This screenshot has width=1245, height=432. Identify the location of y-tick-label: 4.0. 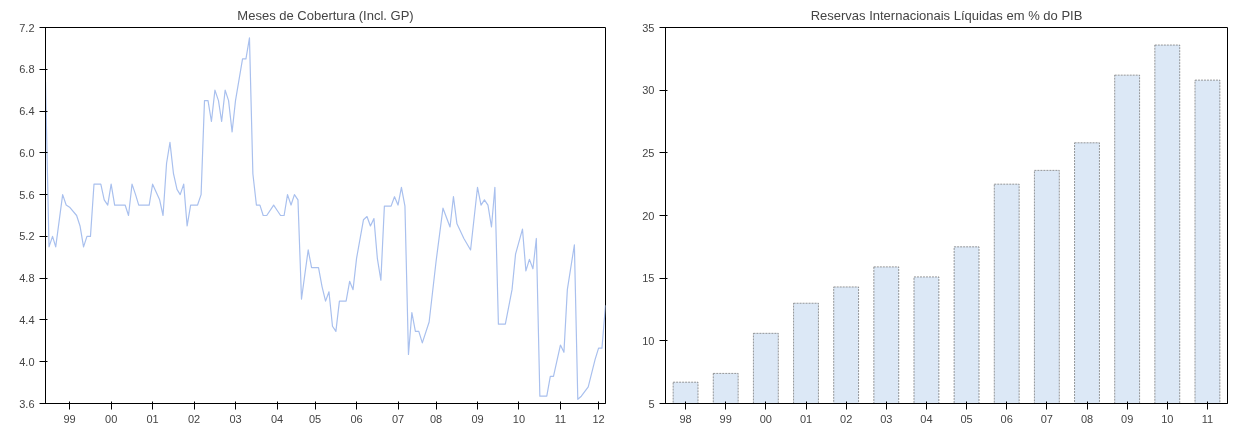
(27, 361).